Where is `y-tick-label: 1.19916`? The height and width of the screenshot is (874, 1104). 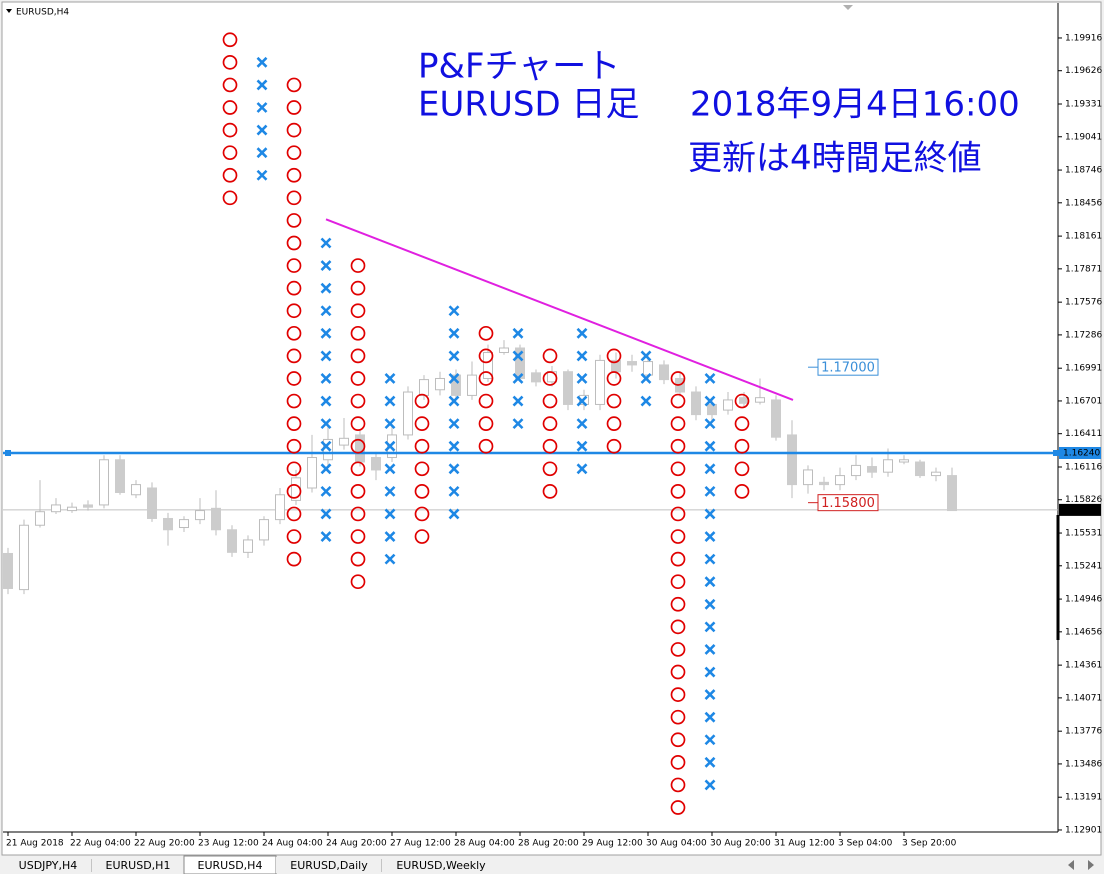
y-tick-label: 1.19916 is located at coordinates (1083, 38).